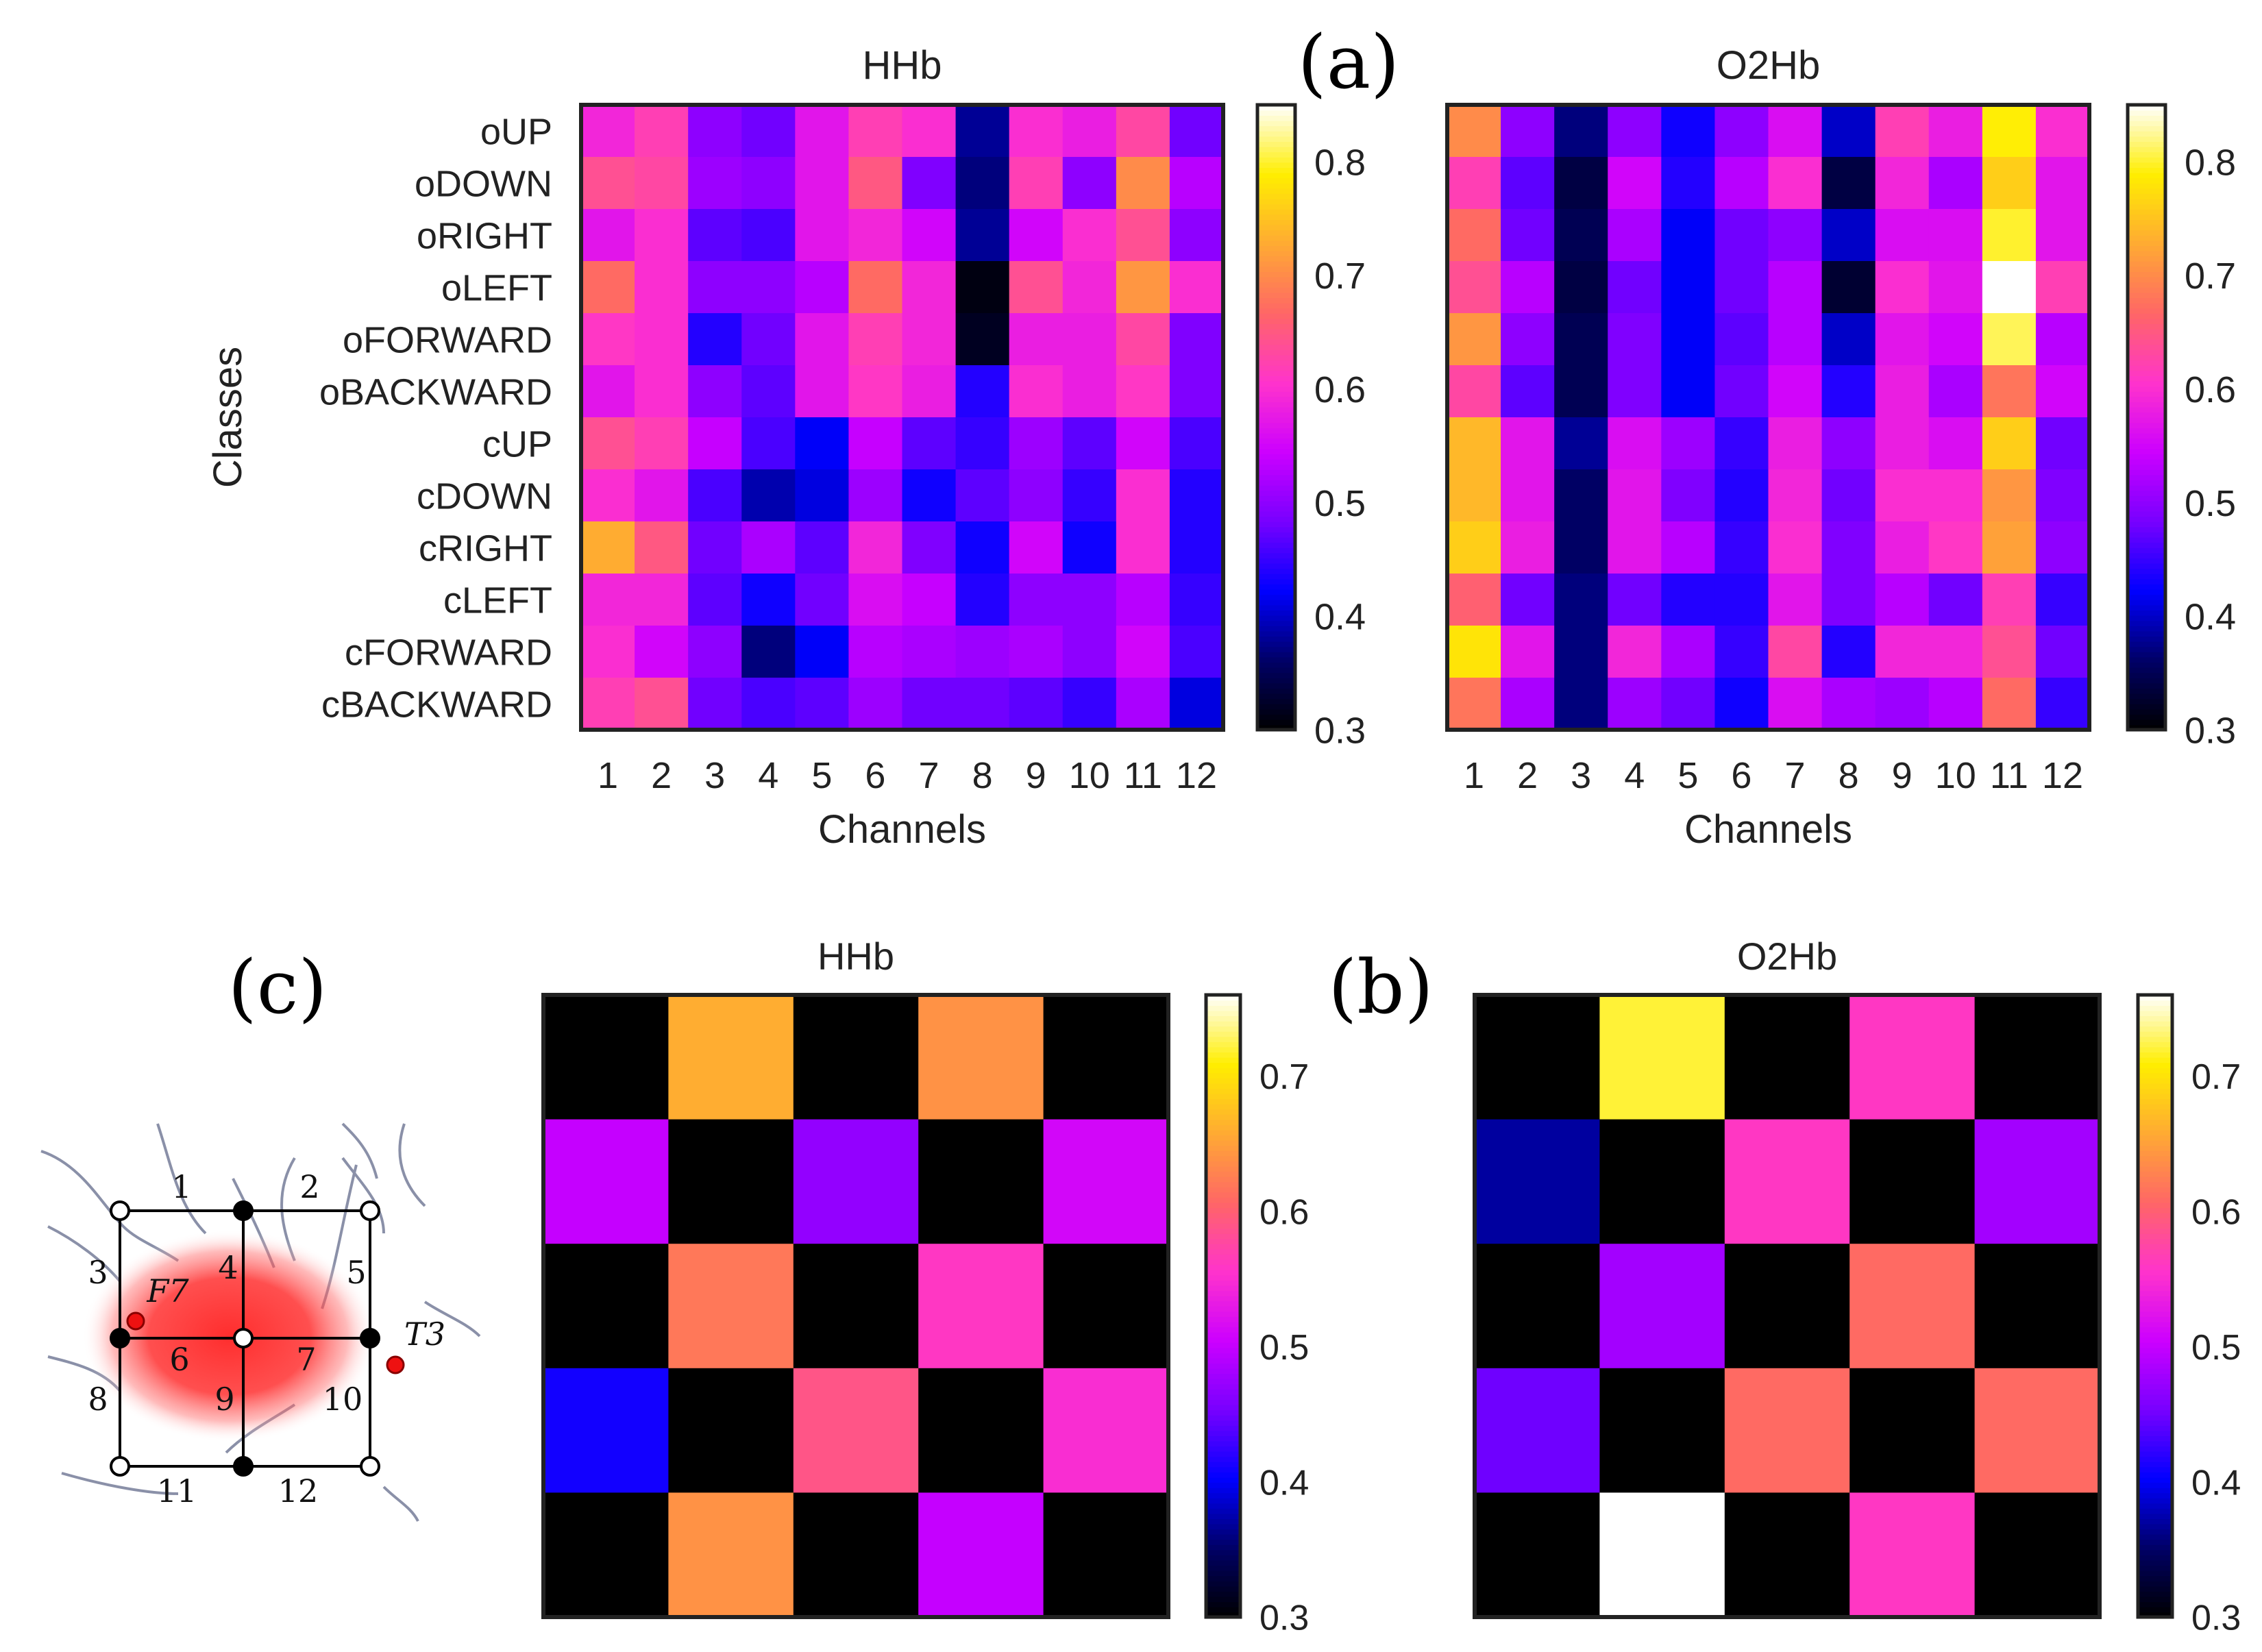 The height and width of the screenshot is (1652, 2262). What do you see at coordinates (1340, 730) in the screenshot?
I see `colorbar-tick-label: 0.3` at bounding box center [1340, 730].